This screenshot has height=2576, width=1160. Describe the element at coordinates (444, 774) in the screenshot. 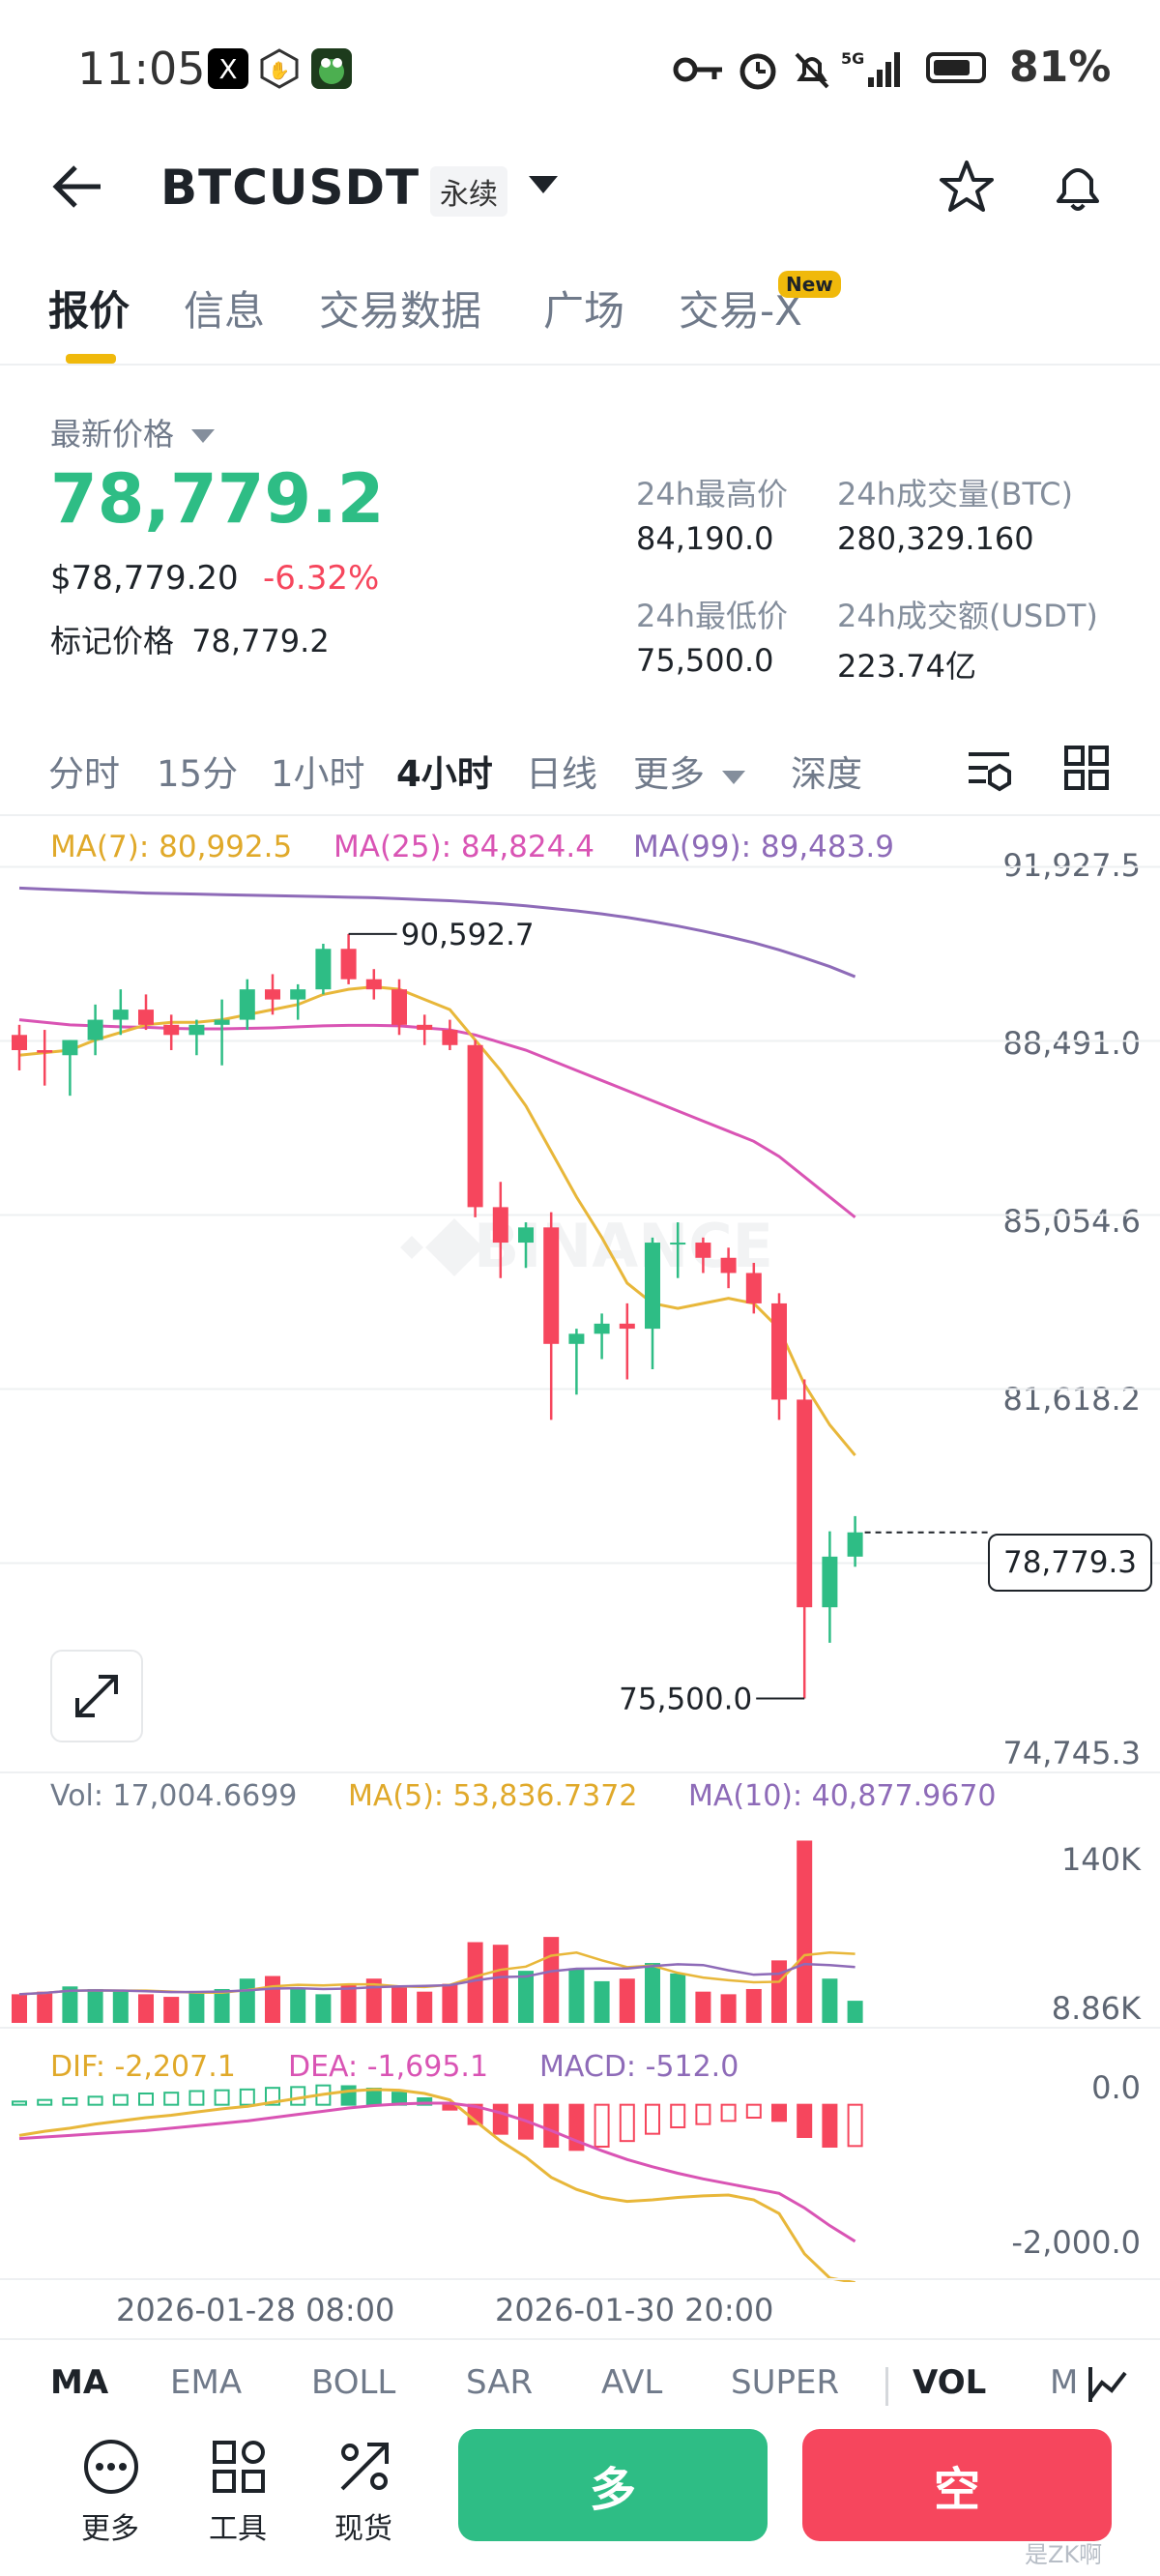

I see `interval-4h: 4小时` at that location.